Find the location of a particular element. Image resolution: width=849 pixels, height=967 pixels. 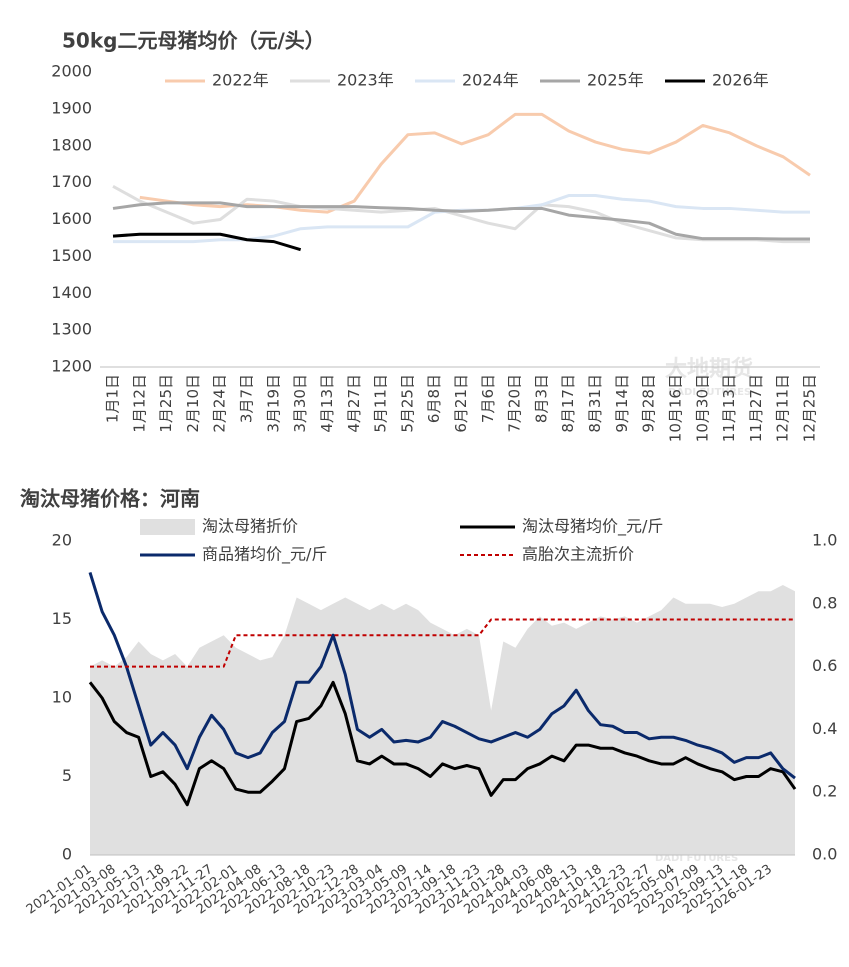

y-tick-label: 1400 is located at coordinates (71, 292).